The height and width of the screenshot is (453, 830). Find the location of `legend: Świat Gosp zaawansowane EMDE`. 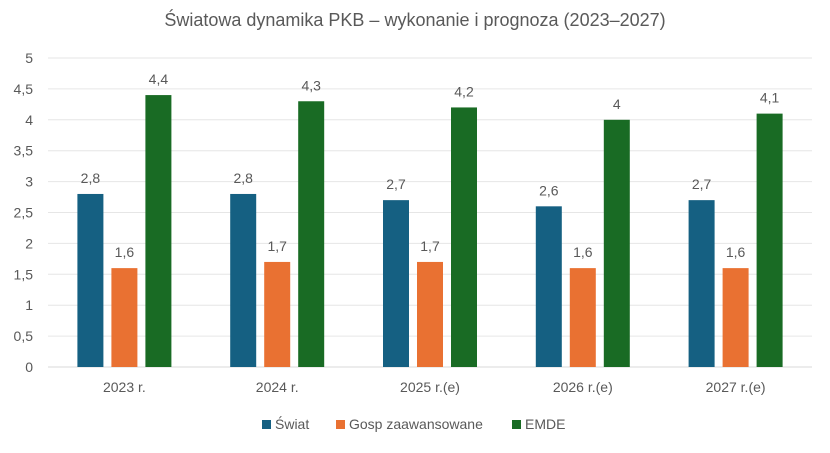

legend: Świat Gosp zaawansowane EMDE is located at coordinates (413, 423).